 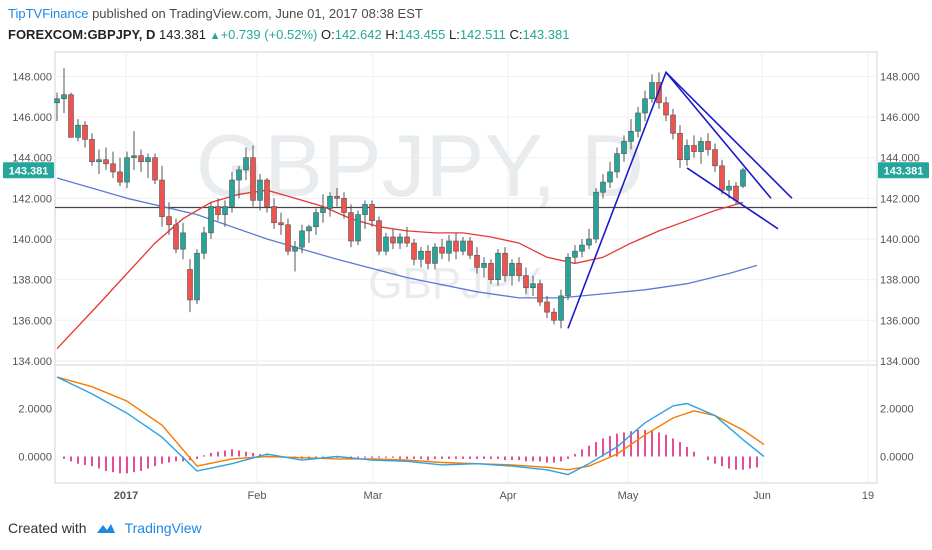 I want to click on close-label: C:, so click(x=516, y=34).